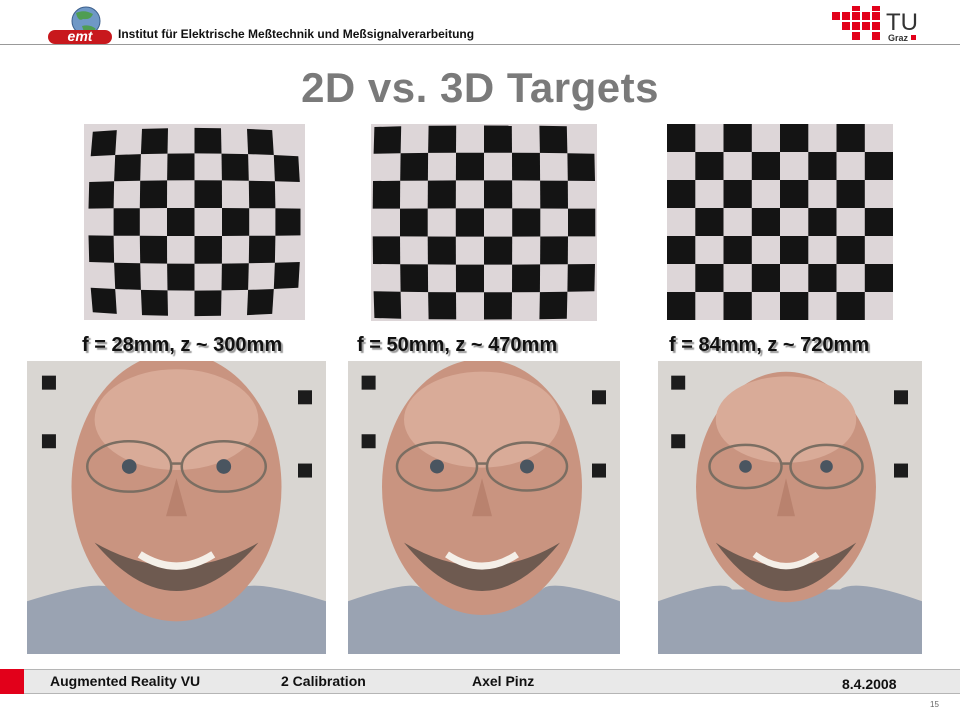 The image size is (960, 720). What do you see at coordinates (898, 38) in the screenshot?
I see `tu-logo-sub: Graz` at bounding box center [898, 38].